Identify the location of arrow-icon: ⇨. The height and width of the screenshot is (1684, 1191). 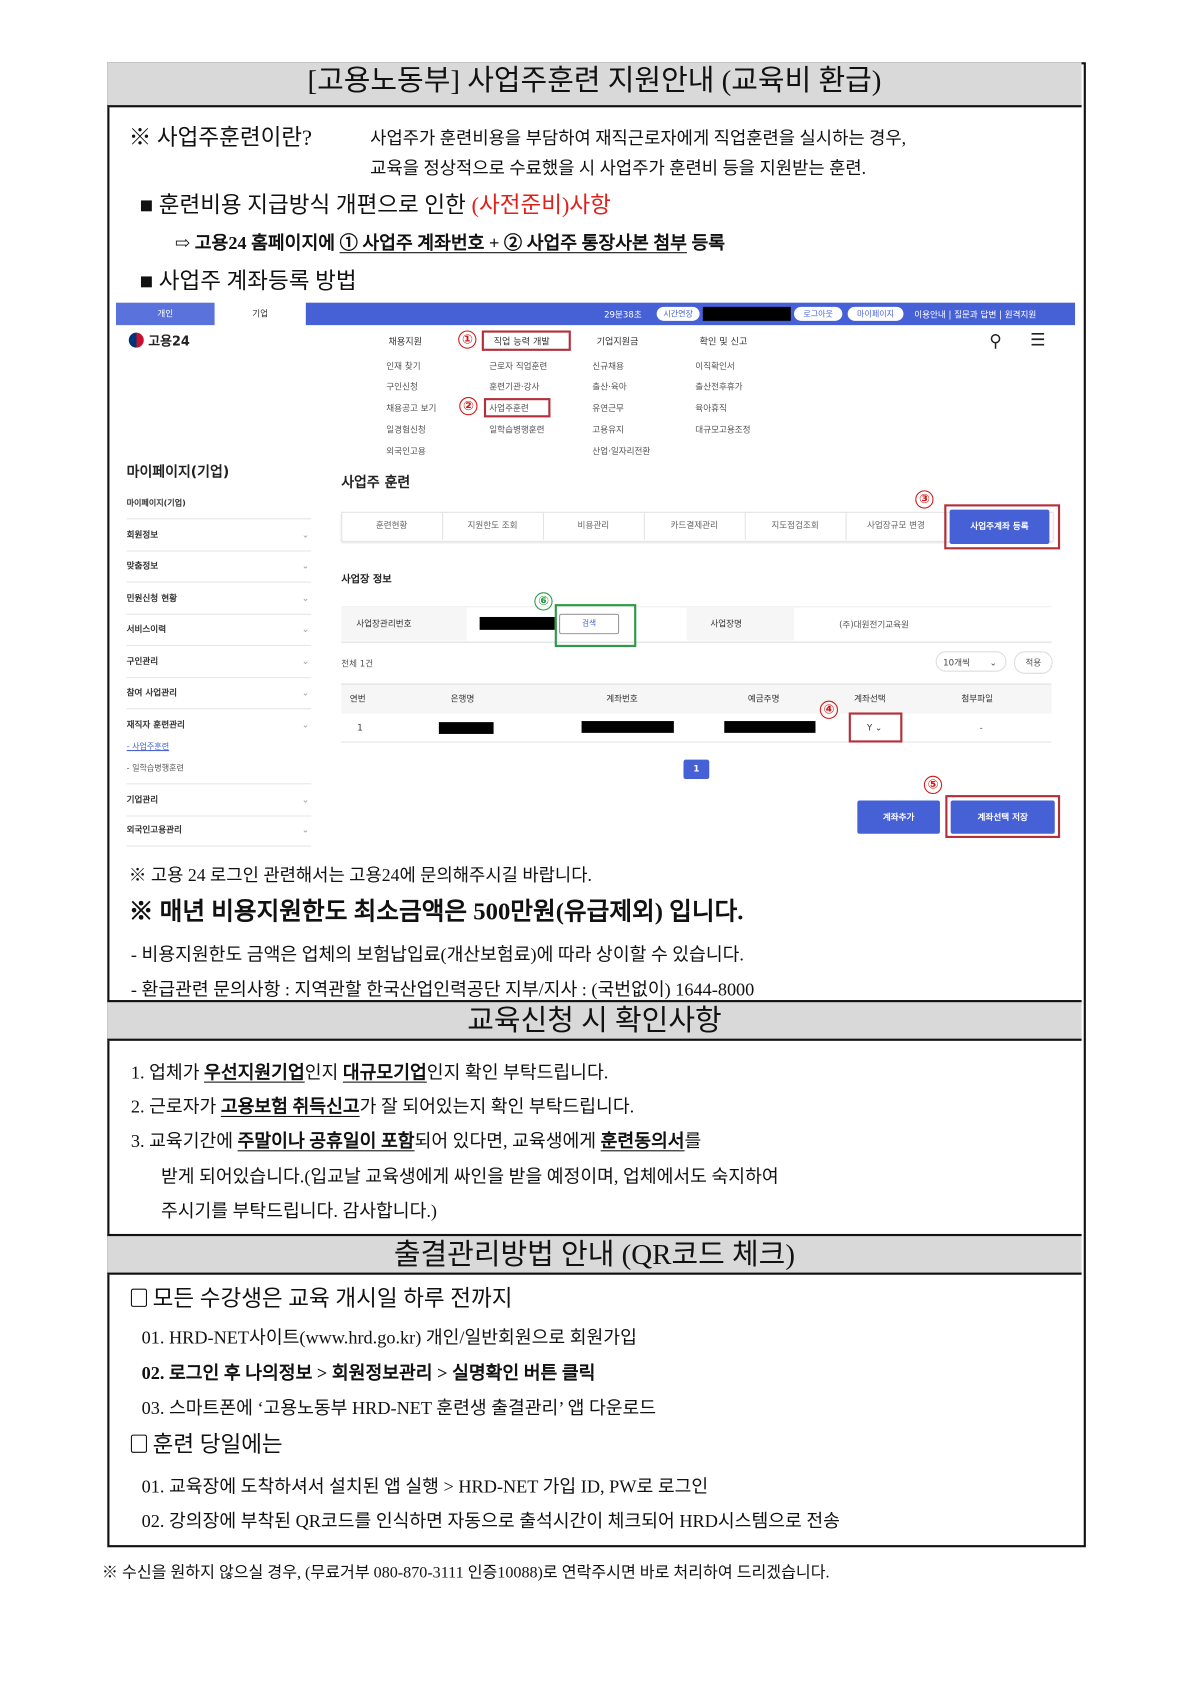
(182, 243).